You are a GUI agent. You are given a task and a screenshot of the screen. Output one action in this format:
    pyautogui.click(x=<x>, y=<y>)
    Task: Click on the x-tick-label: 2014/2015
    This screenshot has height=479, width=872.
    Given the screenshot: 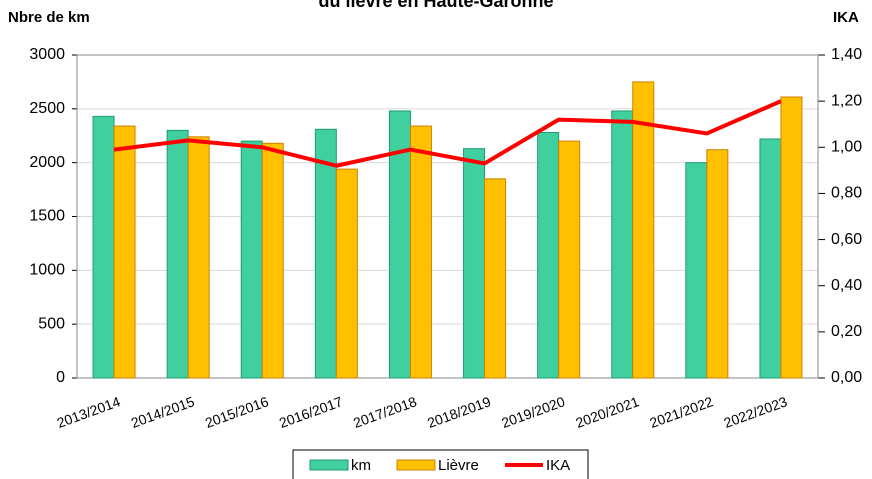 What is the action you would take?
    pyautogui.click(x=163, y=412)
    